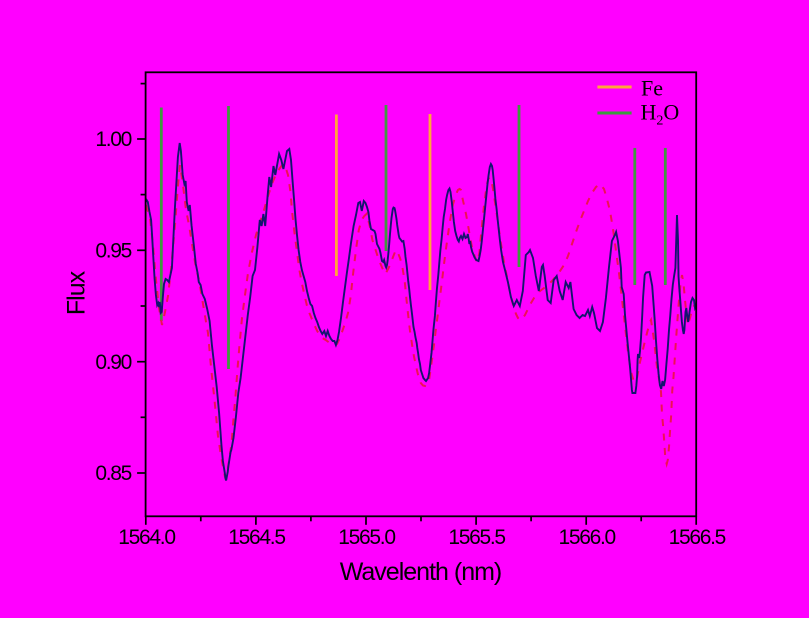  Describe the element at coordinates (476, 537) in the screenshot. I see `svg-text: 1565.5` at that location.